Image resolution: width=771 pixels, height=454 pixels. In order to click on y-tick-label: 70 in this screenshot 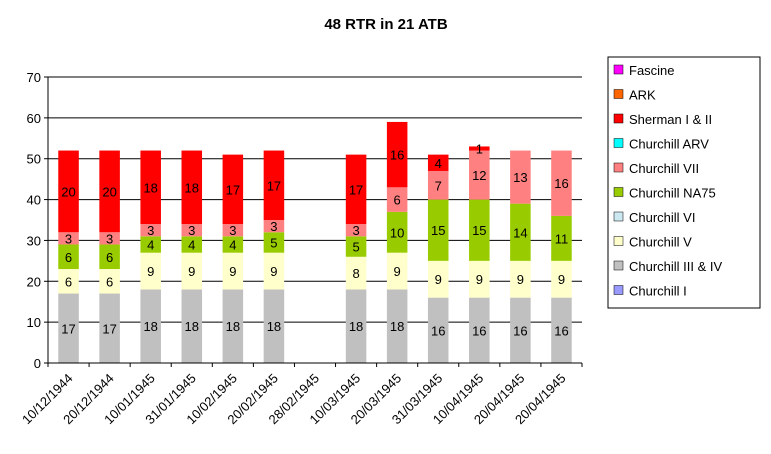, I will do `click(34, 77)`.